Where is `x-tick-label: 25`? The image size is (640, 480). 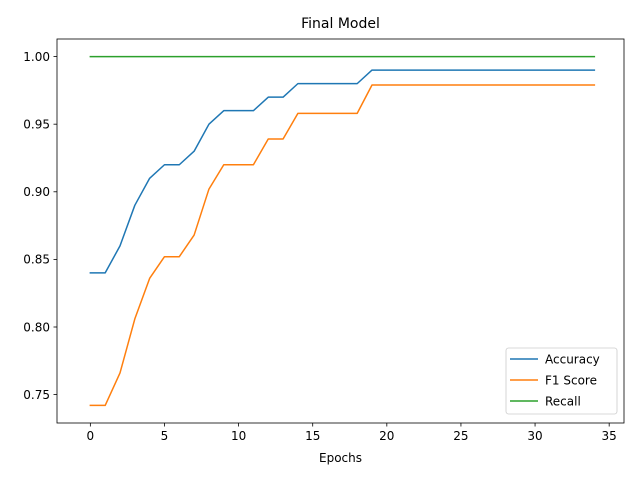
x-tick-label: 25 is located at coordinates (460, 436).